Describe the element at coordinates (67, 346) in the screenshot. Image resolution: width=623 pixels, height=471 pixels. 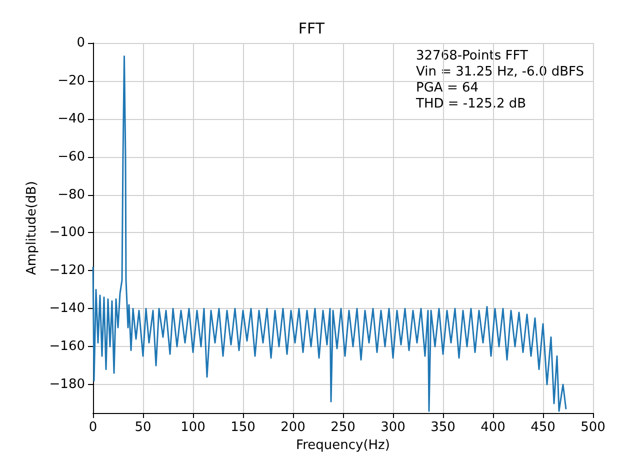
I see `y-tick-label: −160` at that location.